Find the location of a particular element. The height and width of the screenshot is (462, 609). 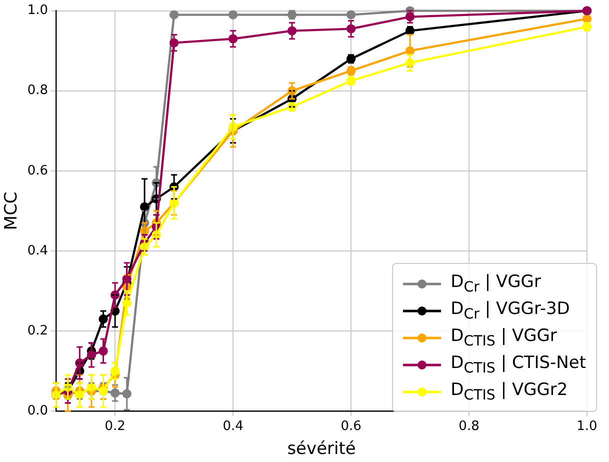

x-axis-title: sévérité is located at coordinates (321, 449).